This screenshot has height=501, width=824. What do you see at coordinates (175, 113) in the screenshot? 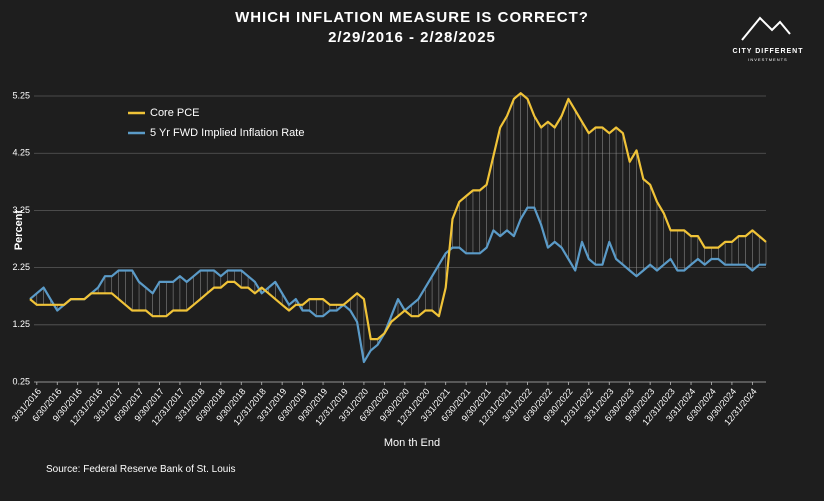
I see `legend-label: Core PCE` at bounding box center [175, 113].